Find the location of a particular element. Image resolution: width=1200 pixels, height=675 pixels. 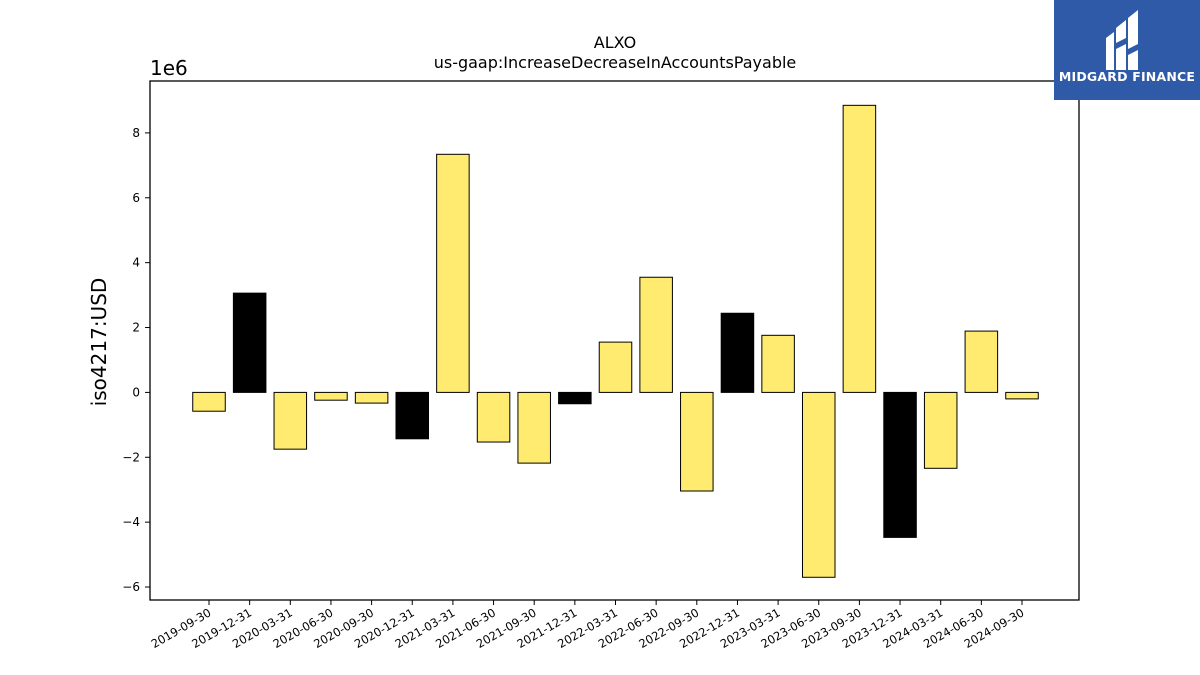

logo-text: MIDGARD FINANCE is located at coordinates (1127, 76).